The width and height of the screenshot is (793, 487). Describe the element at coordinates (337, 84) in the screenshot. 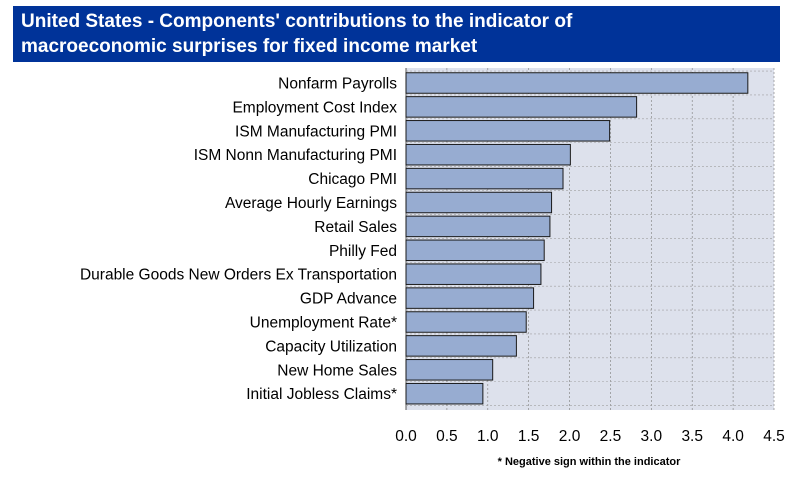

I see `category-label: Nonfarm Payrolls` at that location.